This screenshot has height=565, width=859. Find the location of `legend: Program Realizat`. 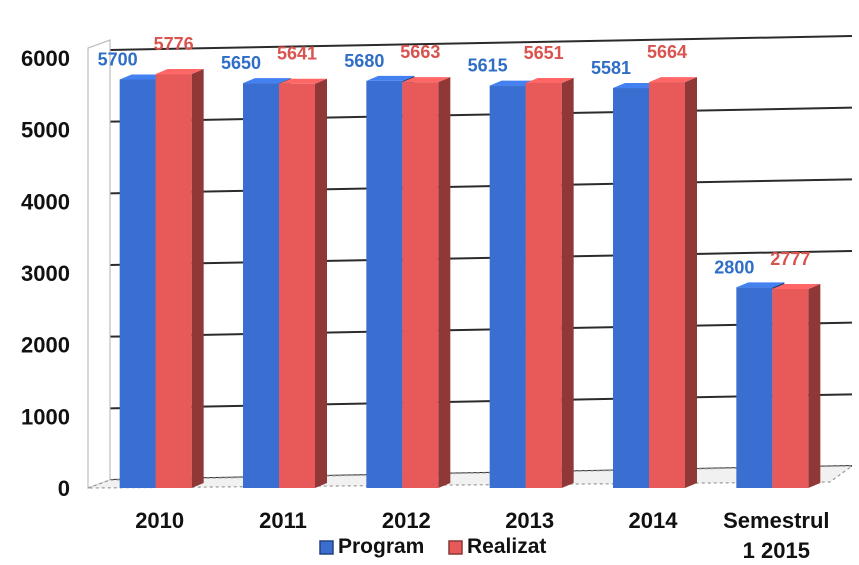

legend: Program Realizat is located at coordinates (432, 546).